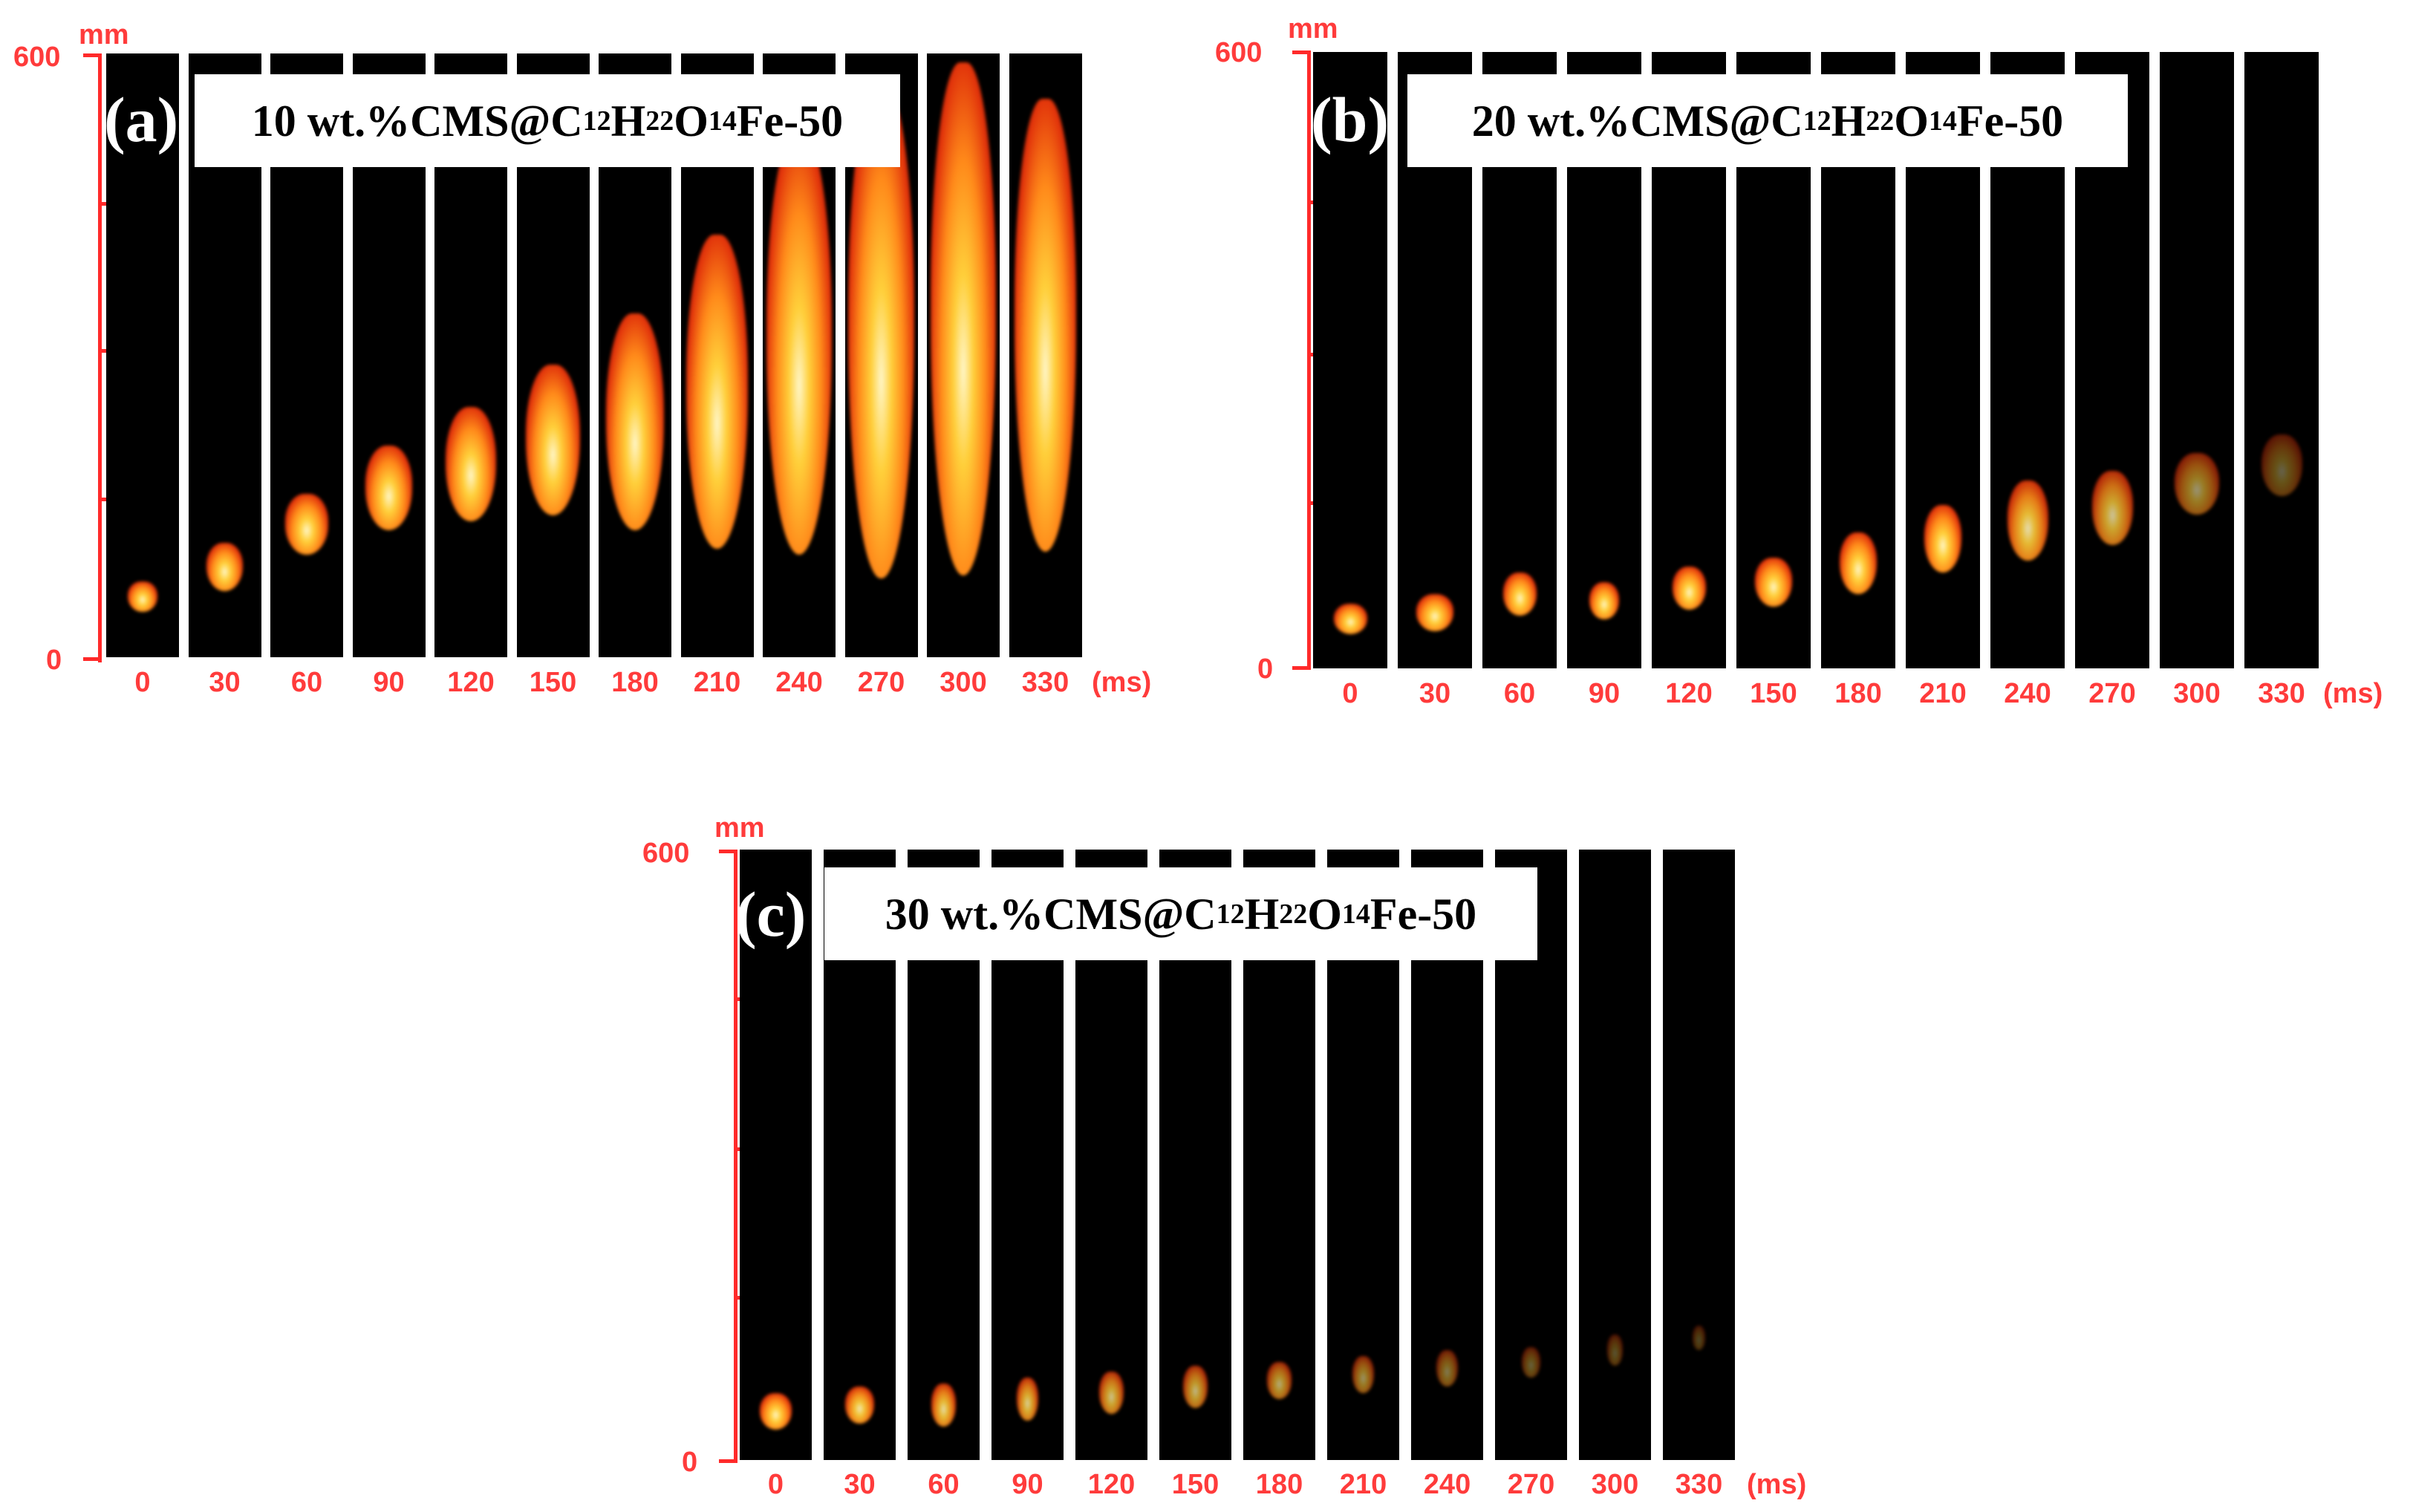 Image resolution: width=2413 pixels, height=1512 pixels. I want to click on panel-label: (a), so click(141, 119).